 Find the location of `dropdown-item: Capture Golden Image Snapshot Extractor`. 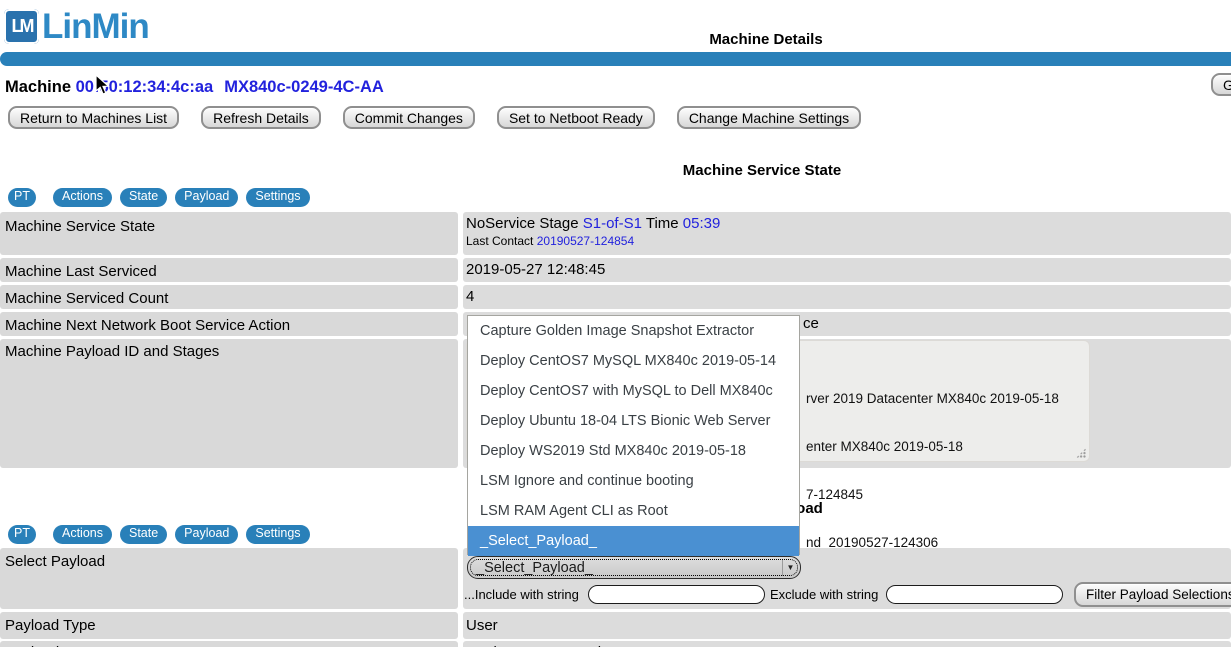

dropdown-item: Capture Golden Image Snapshot Extractor is located at coordinates (617, 331).